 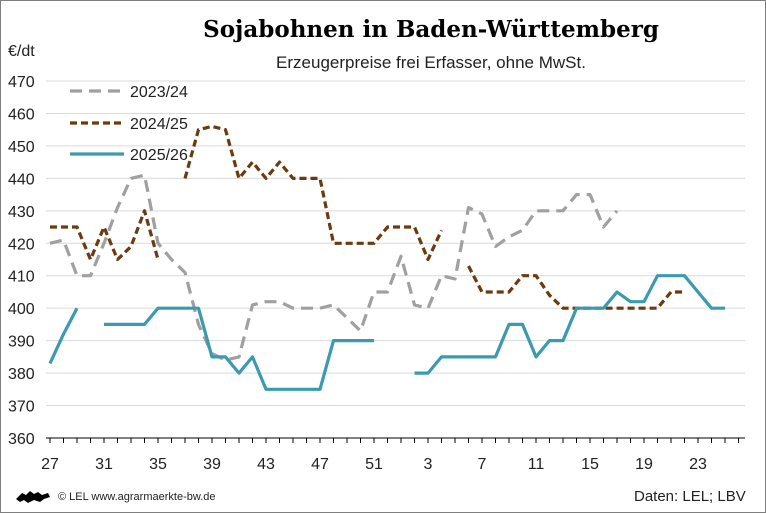 What do you see at coordinates (159, 92) in the screenshot?
I see `legend-label: 2023/24` at bounding box center [159, 92].